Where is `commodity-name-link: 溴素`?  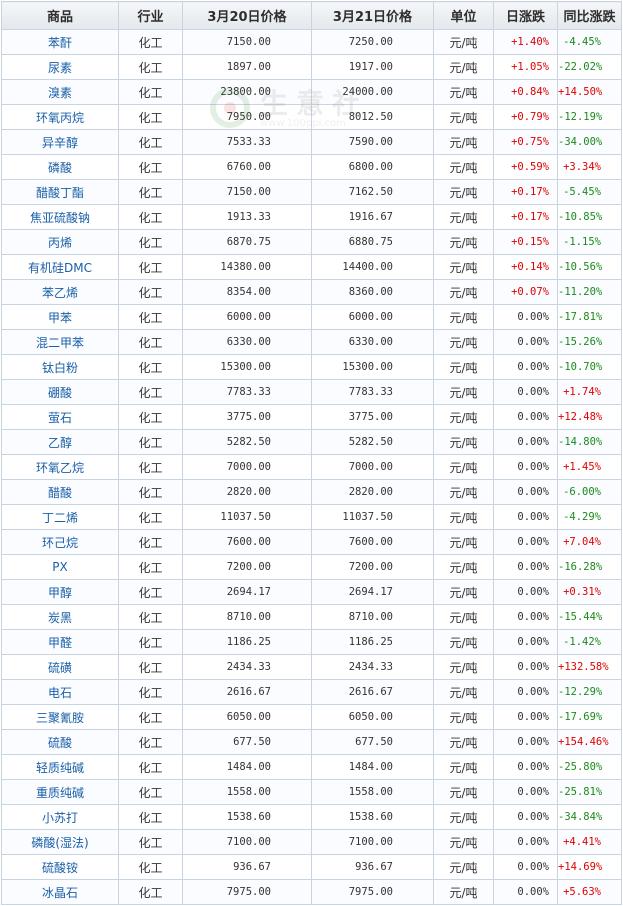
commodity-name-link: 溴素 is located at coordinates (60, 92).